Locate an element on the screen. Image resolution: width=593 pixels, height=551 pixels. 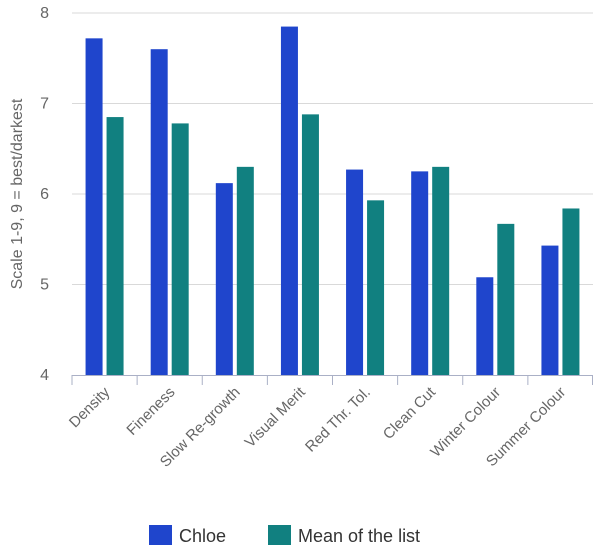
y-tick-label: 6 is located at coordinates (44, 194).